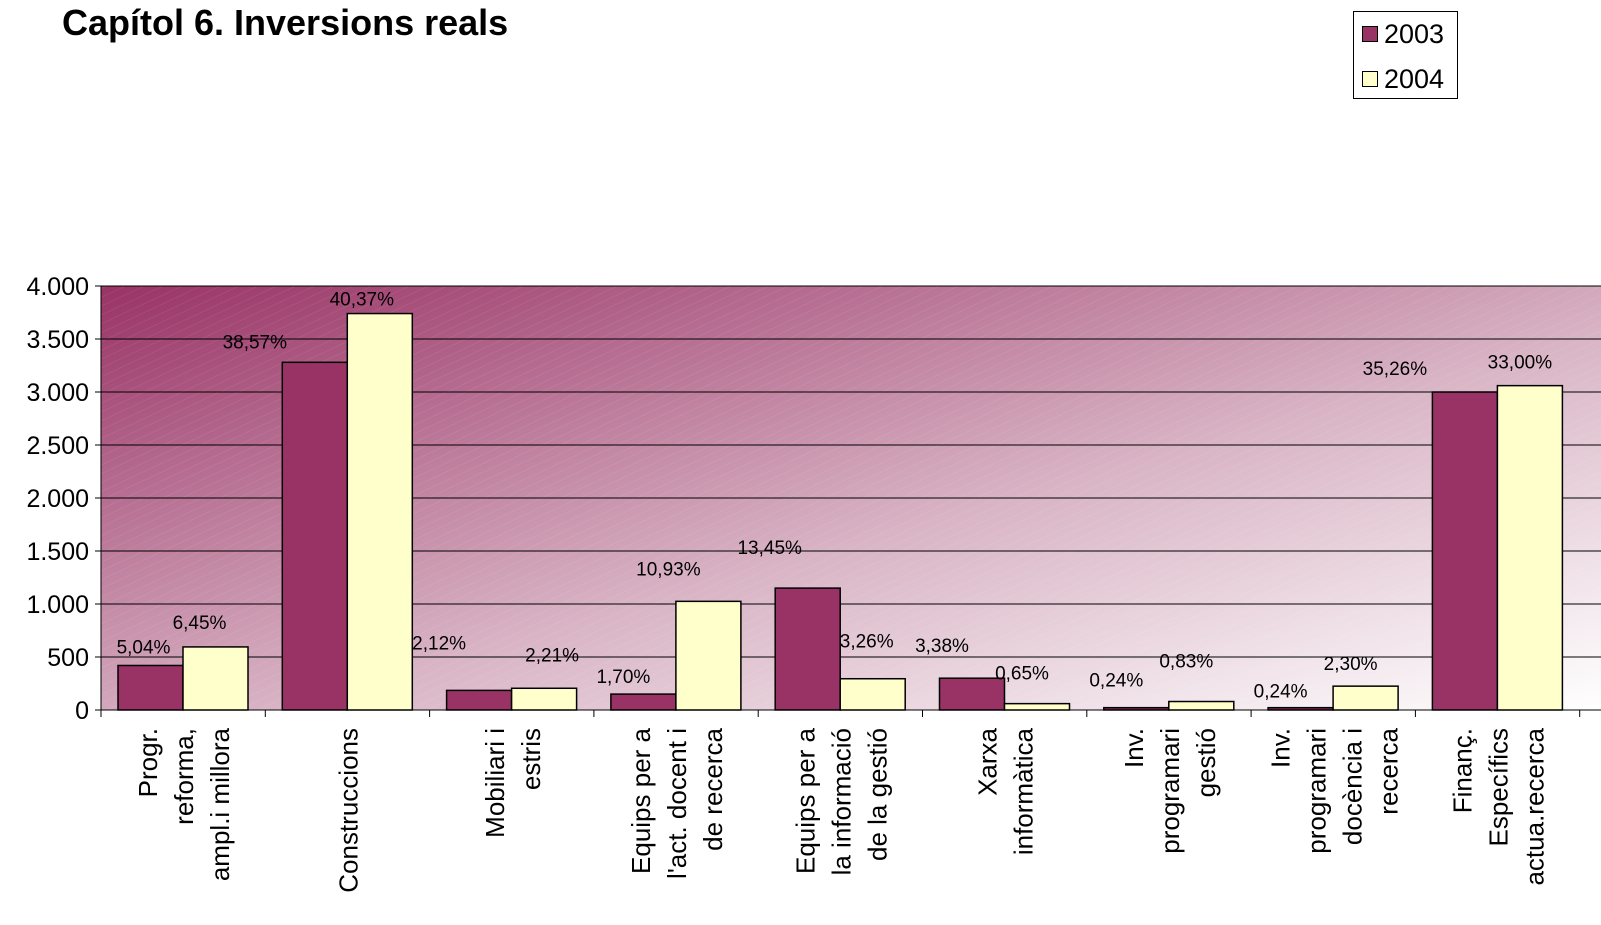 The image size is (1601, 925). I want to click on legend-item-2004: 2004, so click(1403, 79).